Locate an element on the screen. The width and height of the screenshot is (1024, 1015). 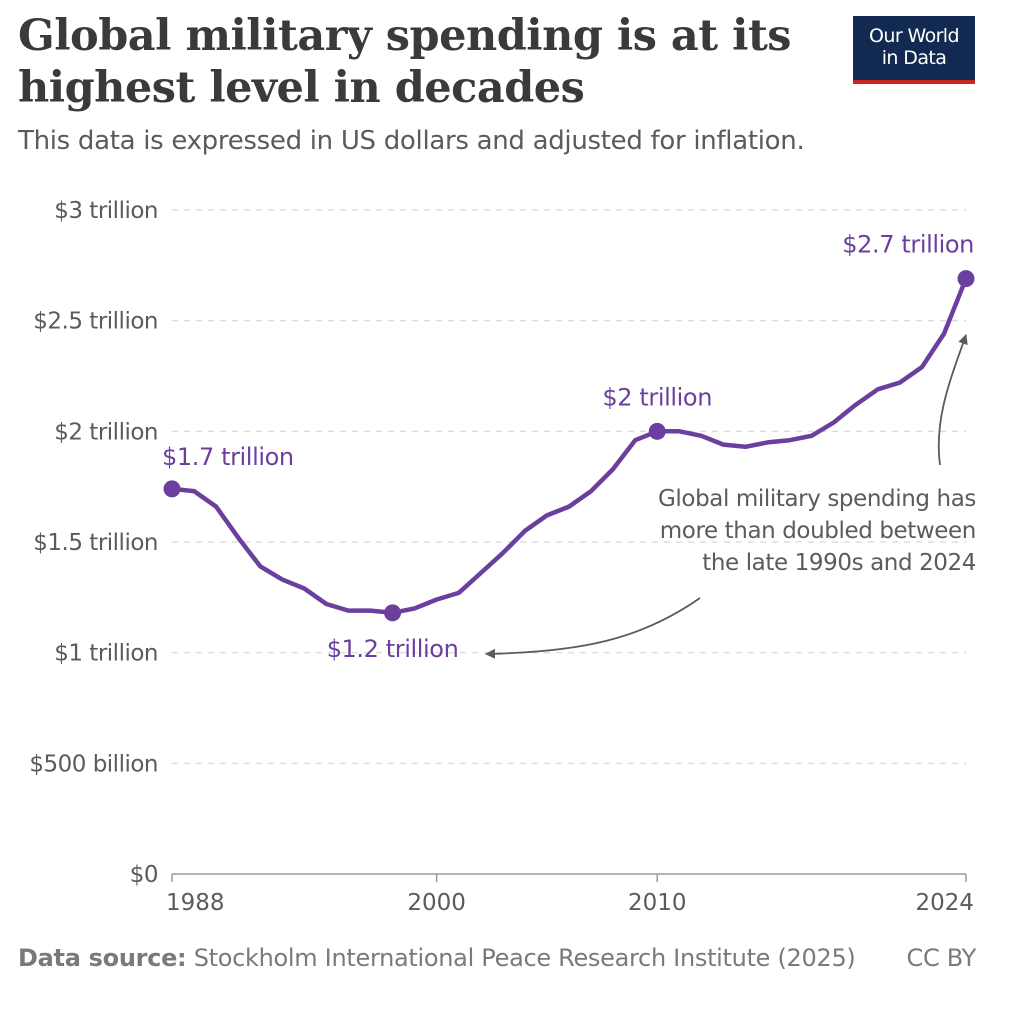
y-tick-label: $2 trillion is located at coordinates (106, 432).